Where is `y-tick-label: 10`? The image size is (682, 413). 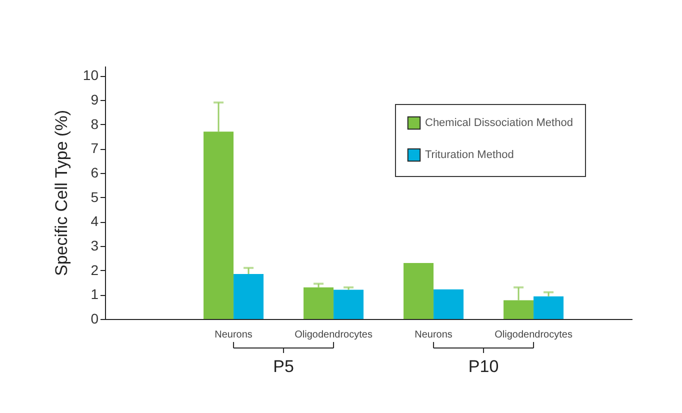
y-tick-label: 10 is located at coordinates (90, 75).